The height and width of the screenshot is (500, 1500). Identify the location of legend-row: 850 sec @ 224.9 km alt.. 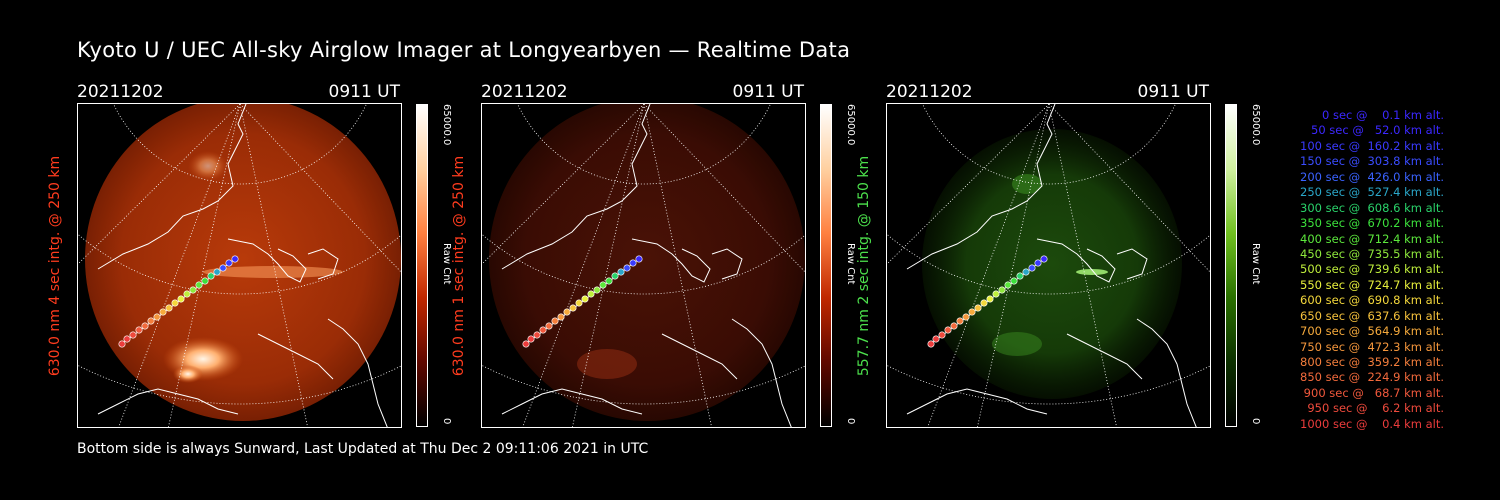
(1370, 377).